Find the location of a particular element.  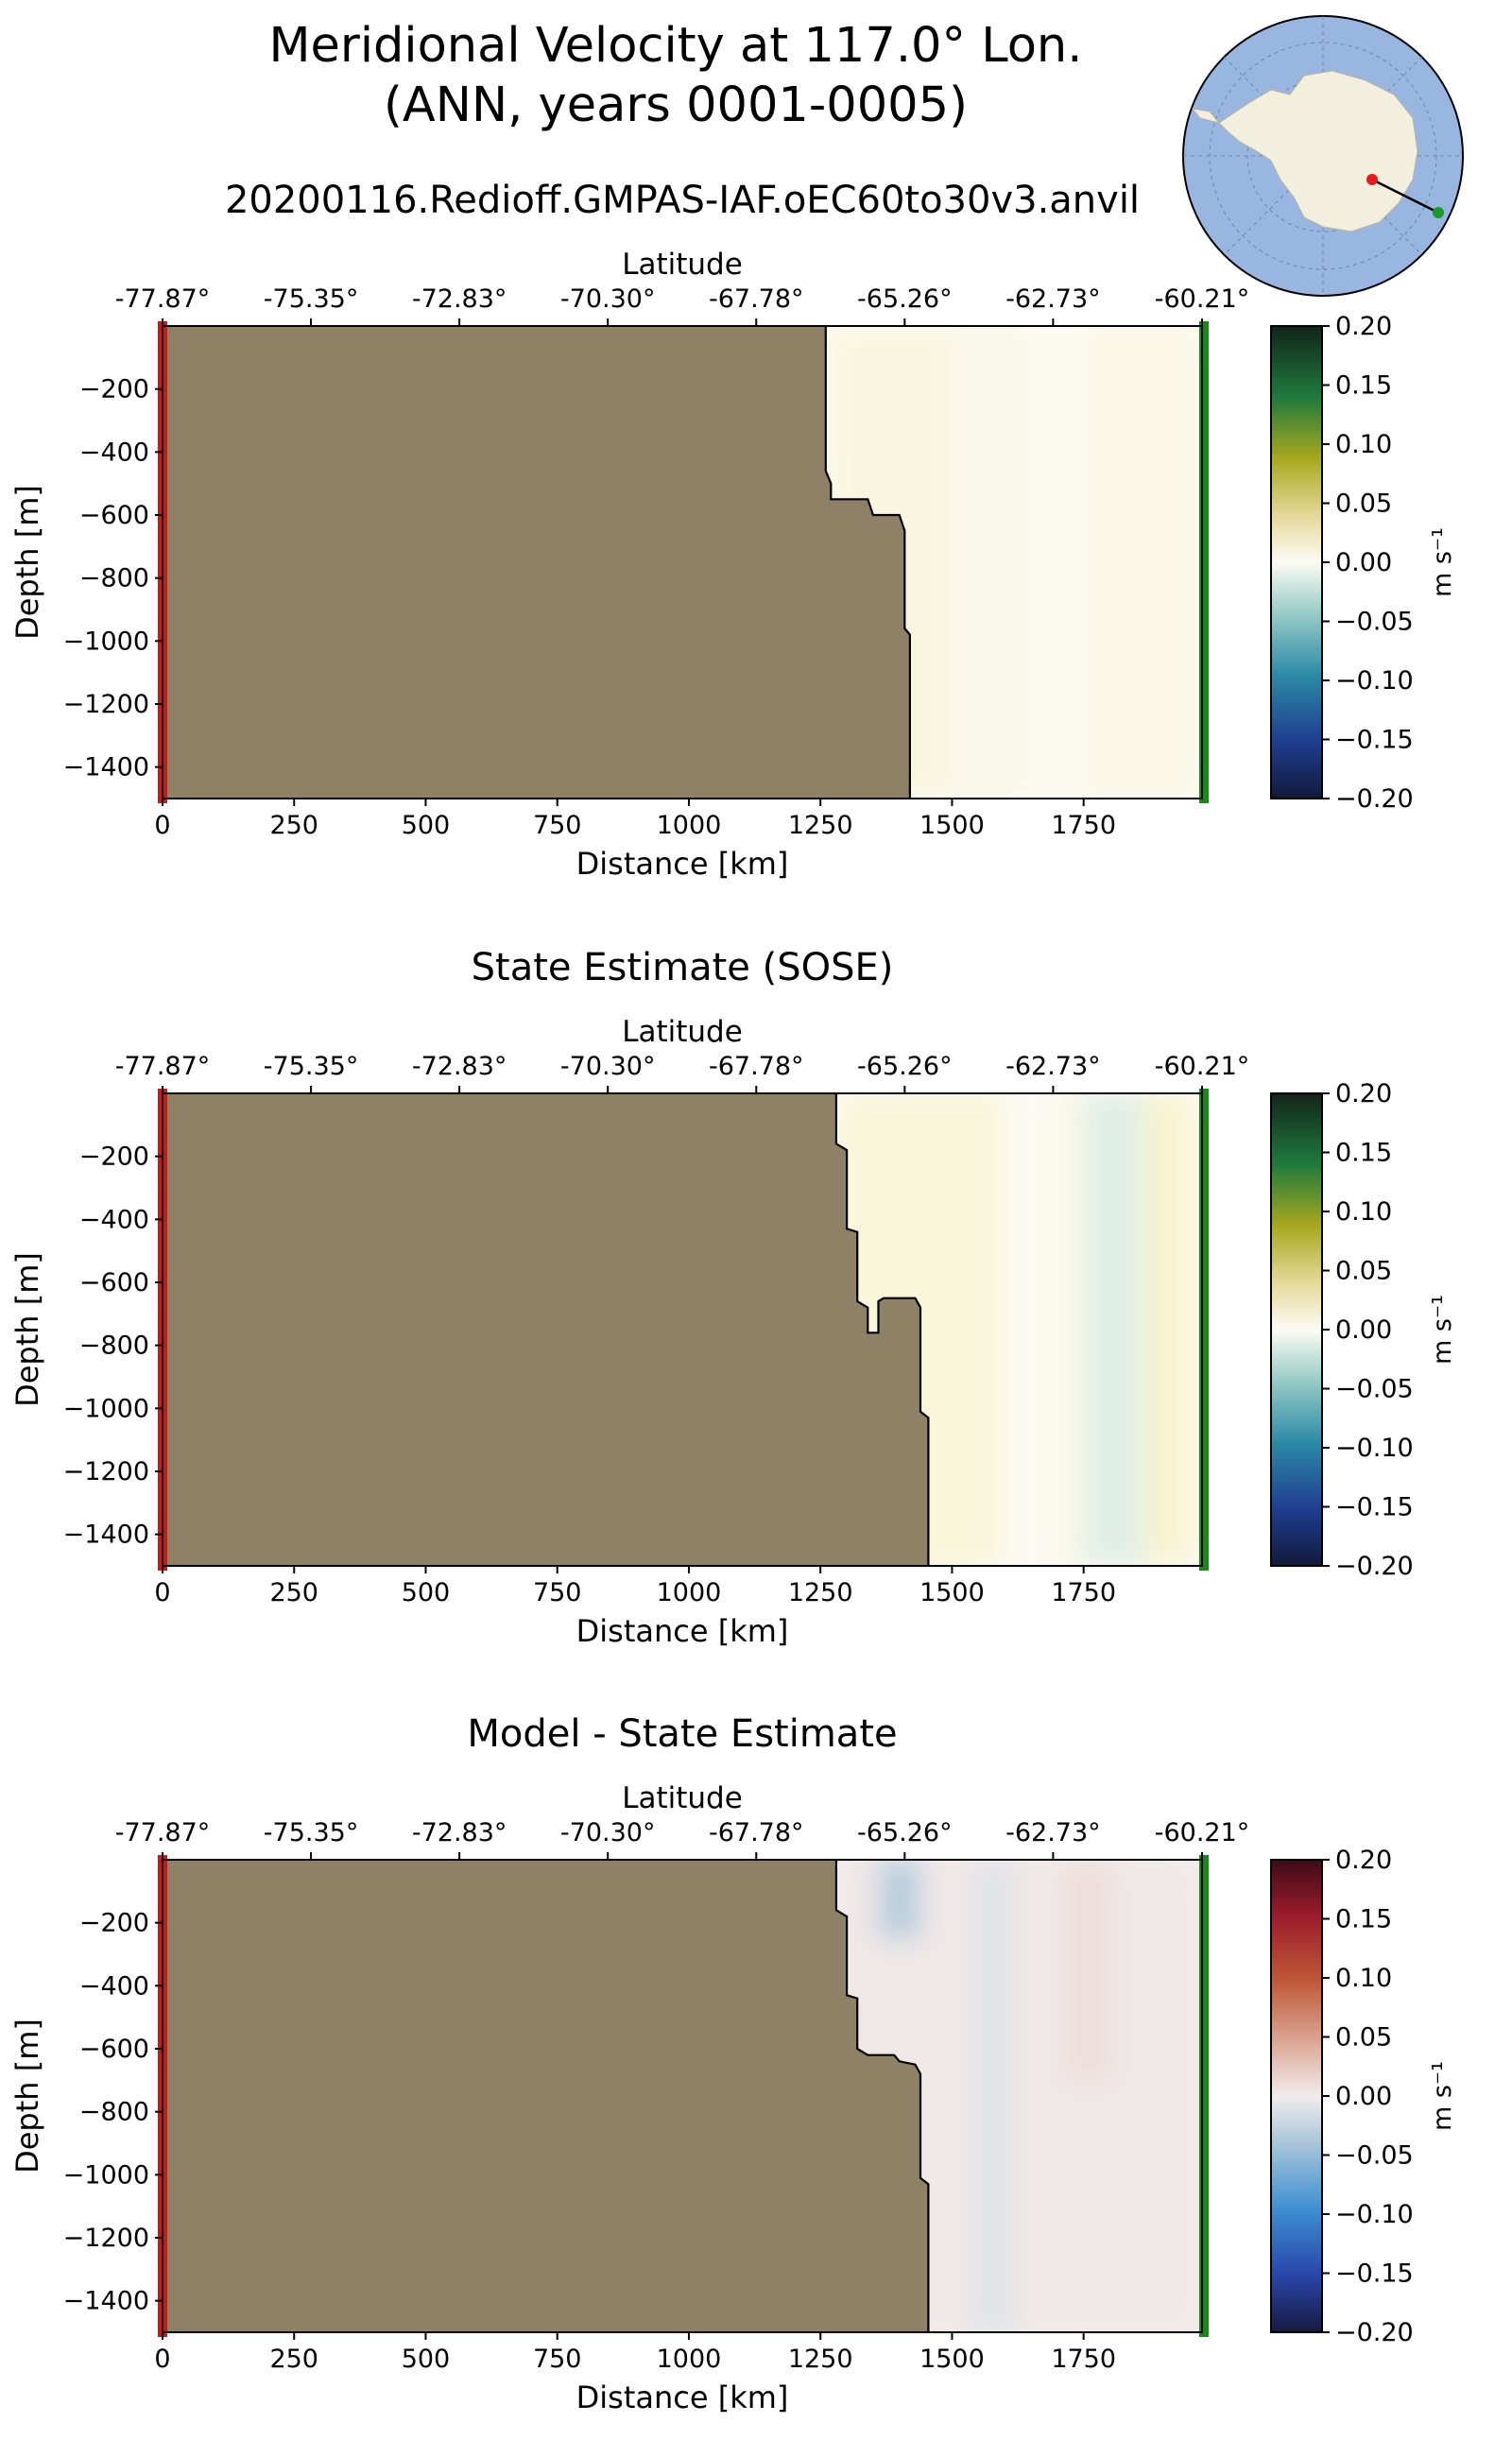

field-columns is located at coordinates (1015, 1329).